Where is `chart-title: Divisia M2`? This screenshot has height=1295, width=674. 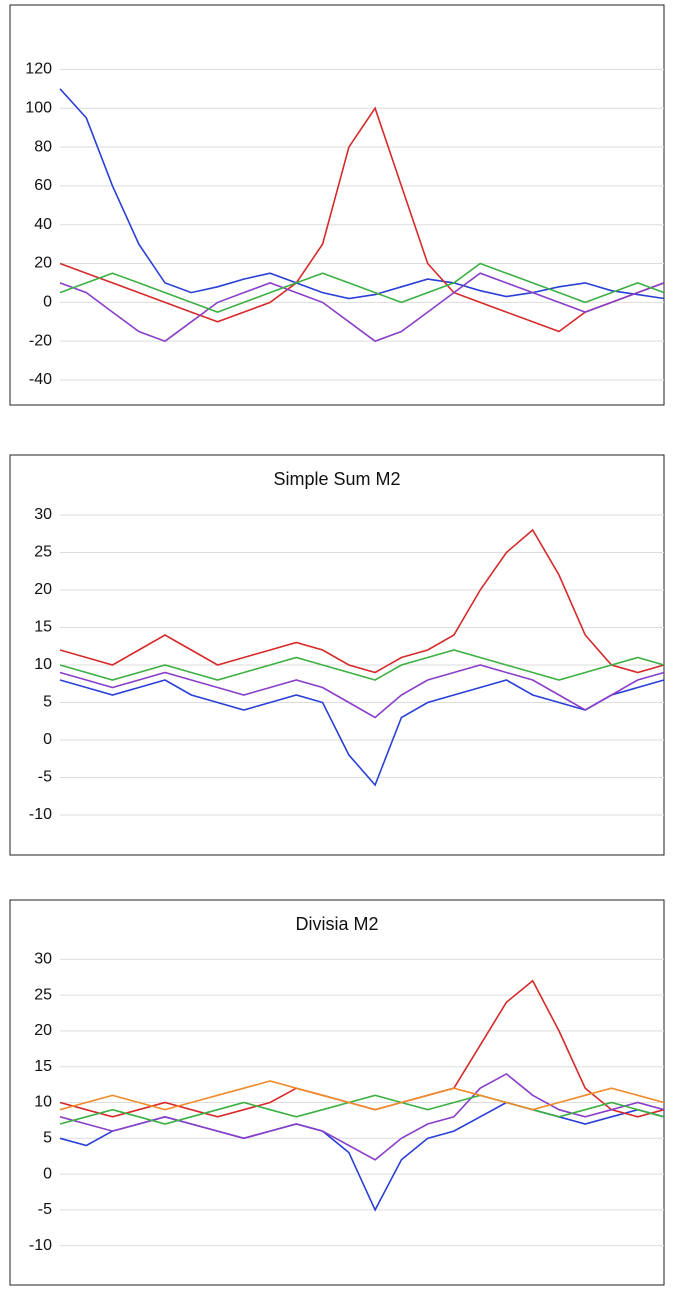
chart-title: Divisia M2 is located at coordinates (336, 924).